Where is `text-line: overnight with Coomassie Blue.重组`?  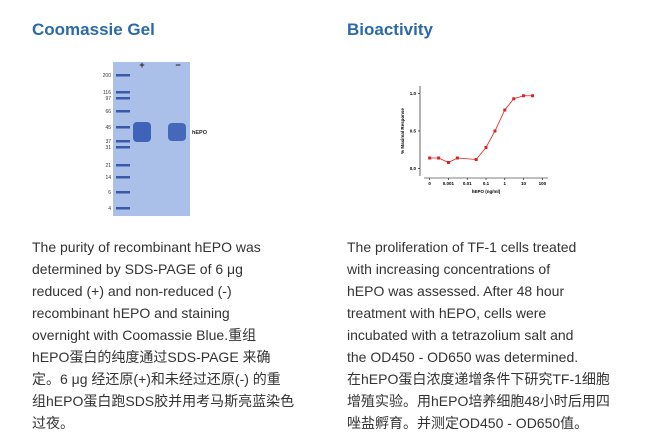 text-line: overnight with Coomassie Blue.重组 is located at coordinates (144, 335).